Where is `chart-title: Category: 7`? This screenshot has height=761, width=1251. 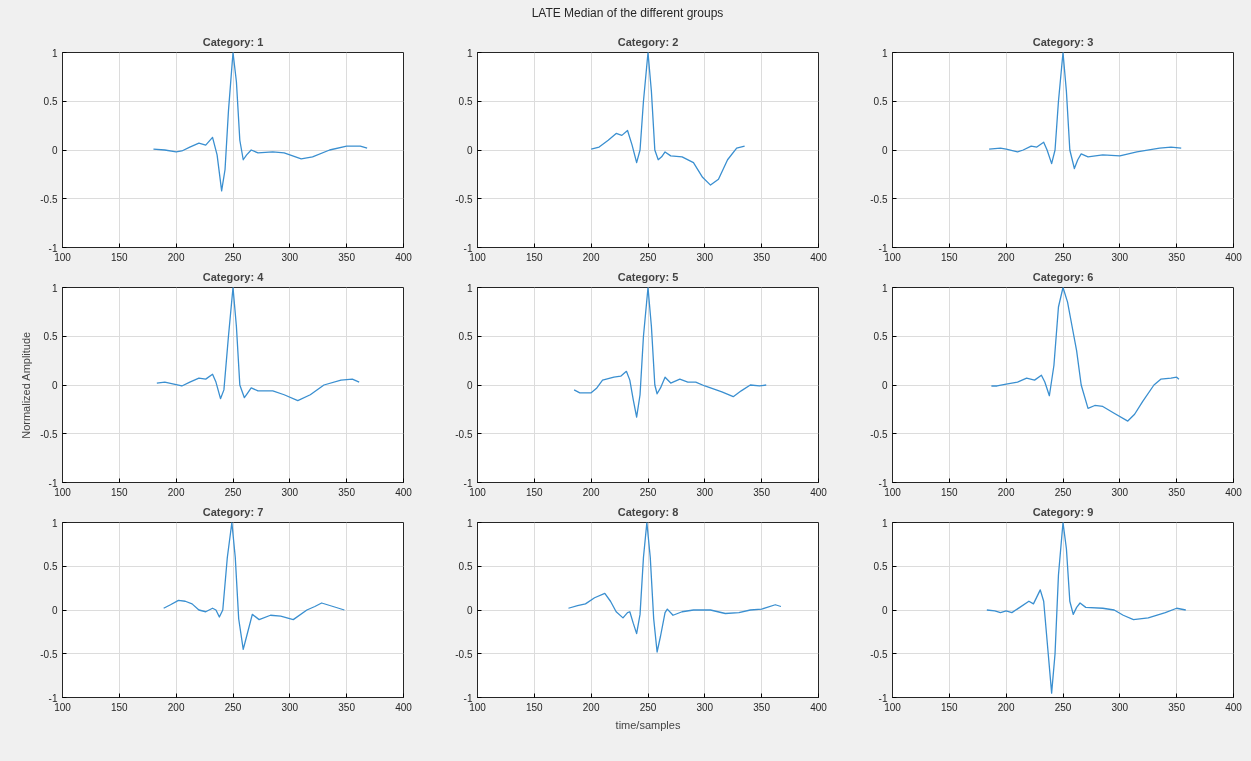
chart-title: Category: 7 is located at coordinates (233, 511).